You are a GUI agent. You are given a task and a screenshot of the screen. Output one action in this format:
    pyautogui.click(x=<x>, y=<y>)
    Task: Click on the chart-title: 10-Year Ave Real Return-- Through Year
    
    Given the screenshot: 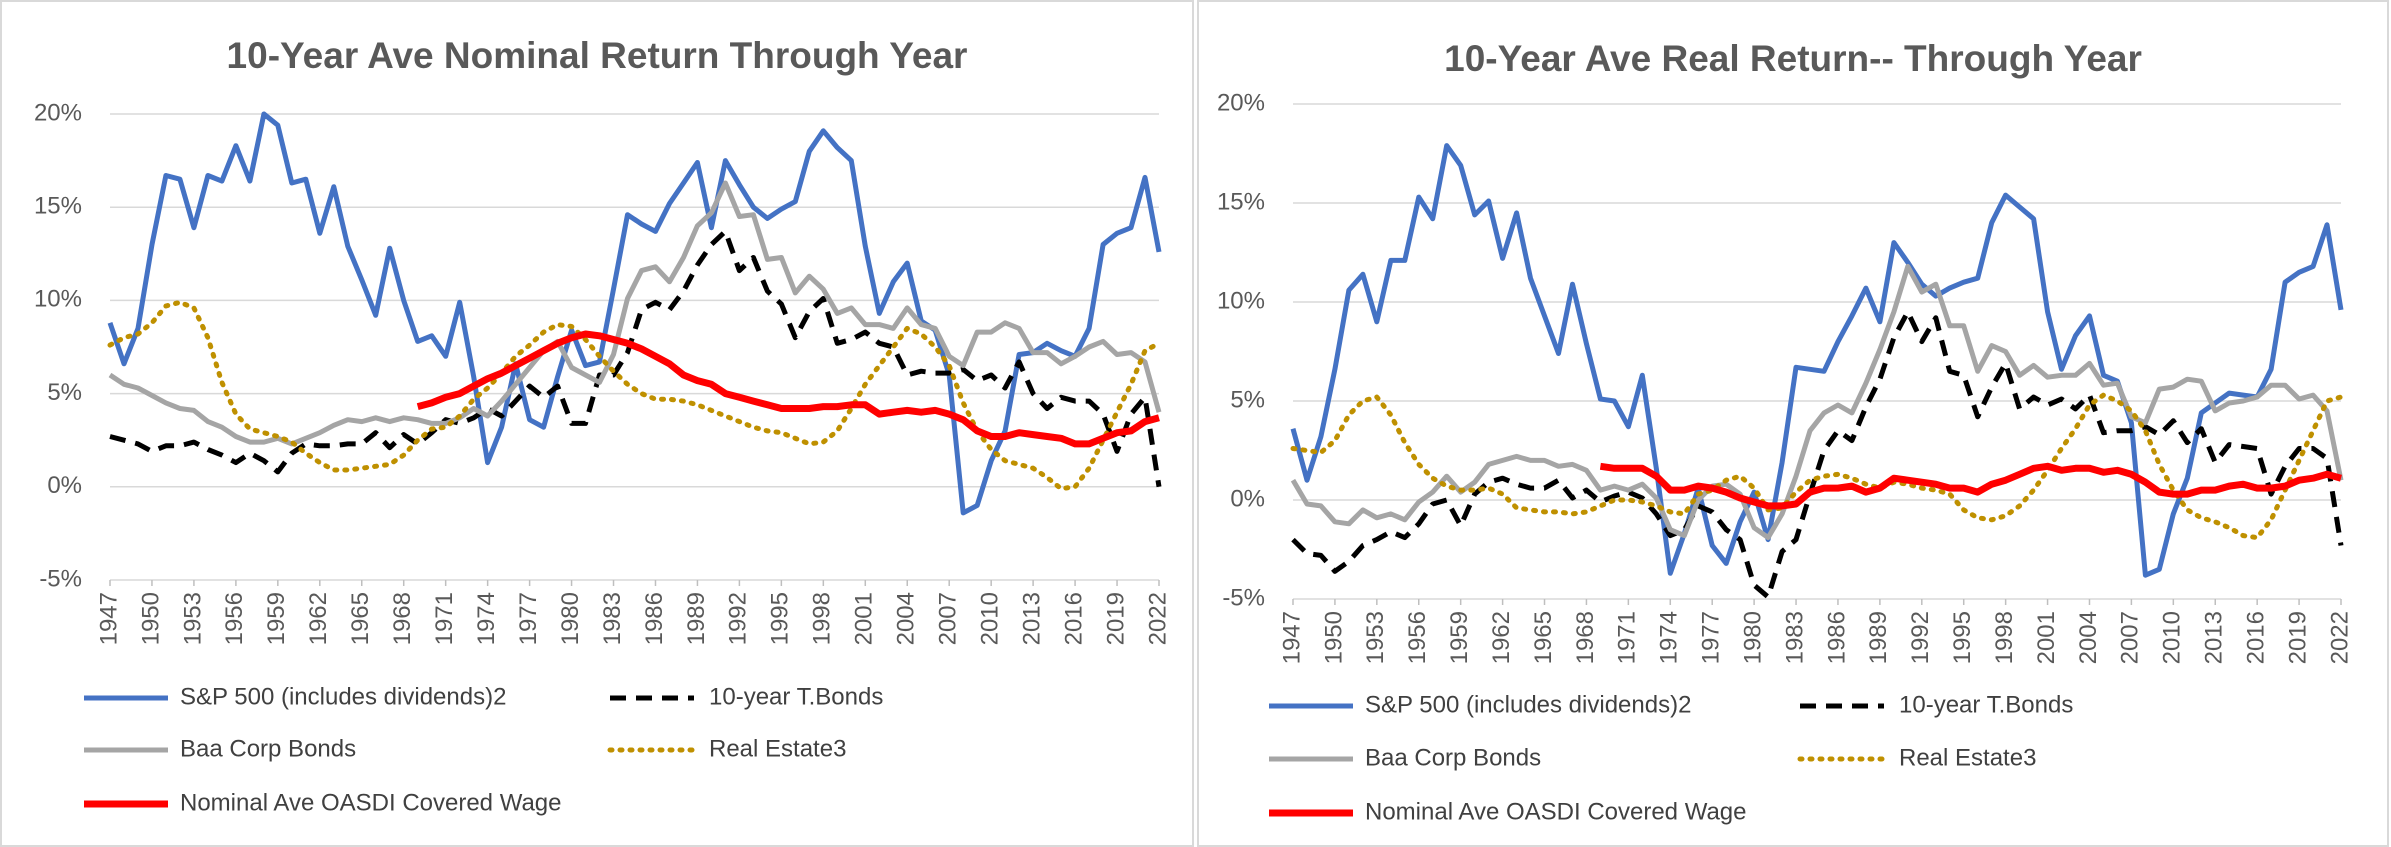 What is the action you would take?
    pyautogui.click(x=1793, y=58)
    